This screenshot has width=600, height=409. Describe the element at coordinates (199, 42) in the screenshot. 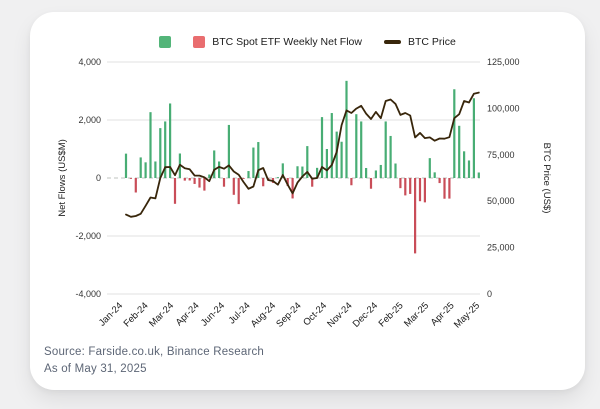

I see `net-flow-negative-swatch` at that location.